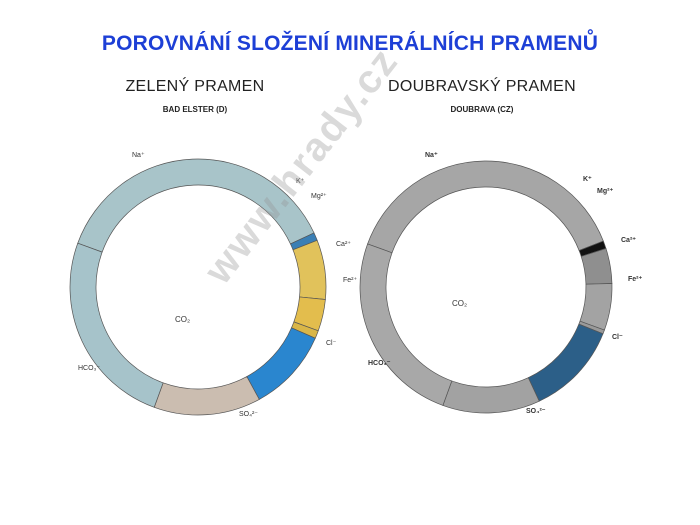  I want to click on chart-header-zeleny: ZELENÝ PRAMEN BAD ELSTER (D), so click(195, 96).